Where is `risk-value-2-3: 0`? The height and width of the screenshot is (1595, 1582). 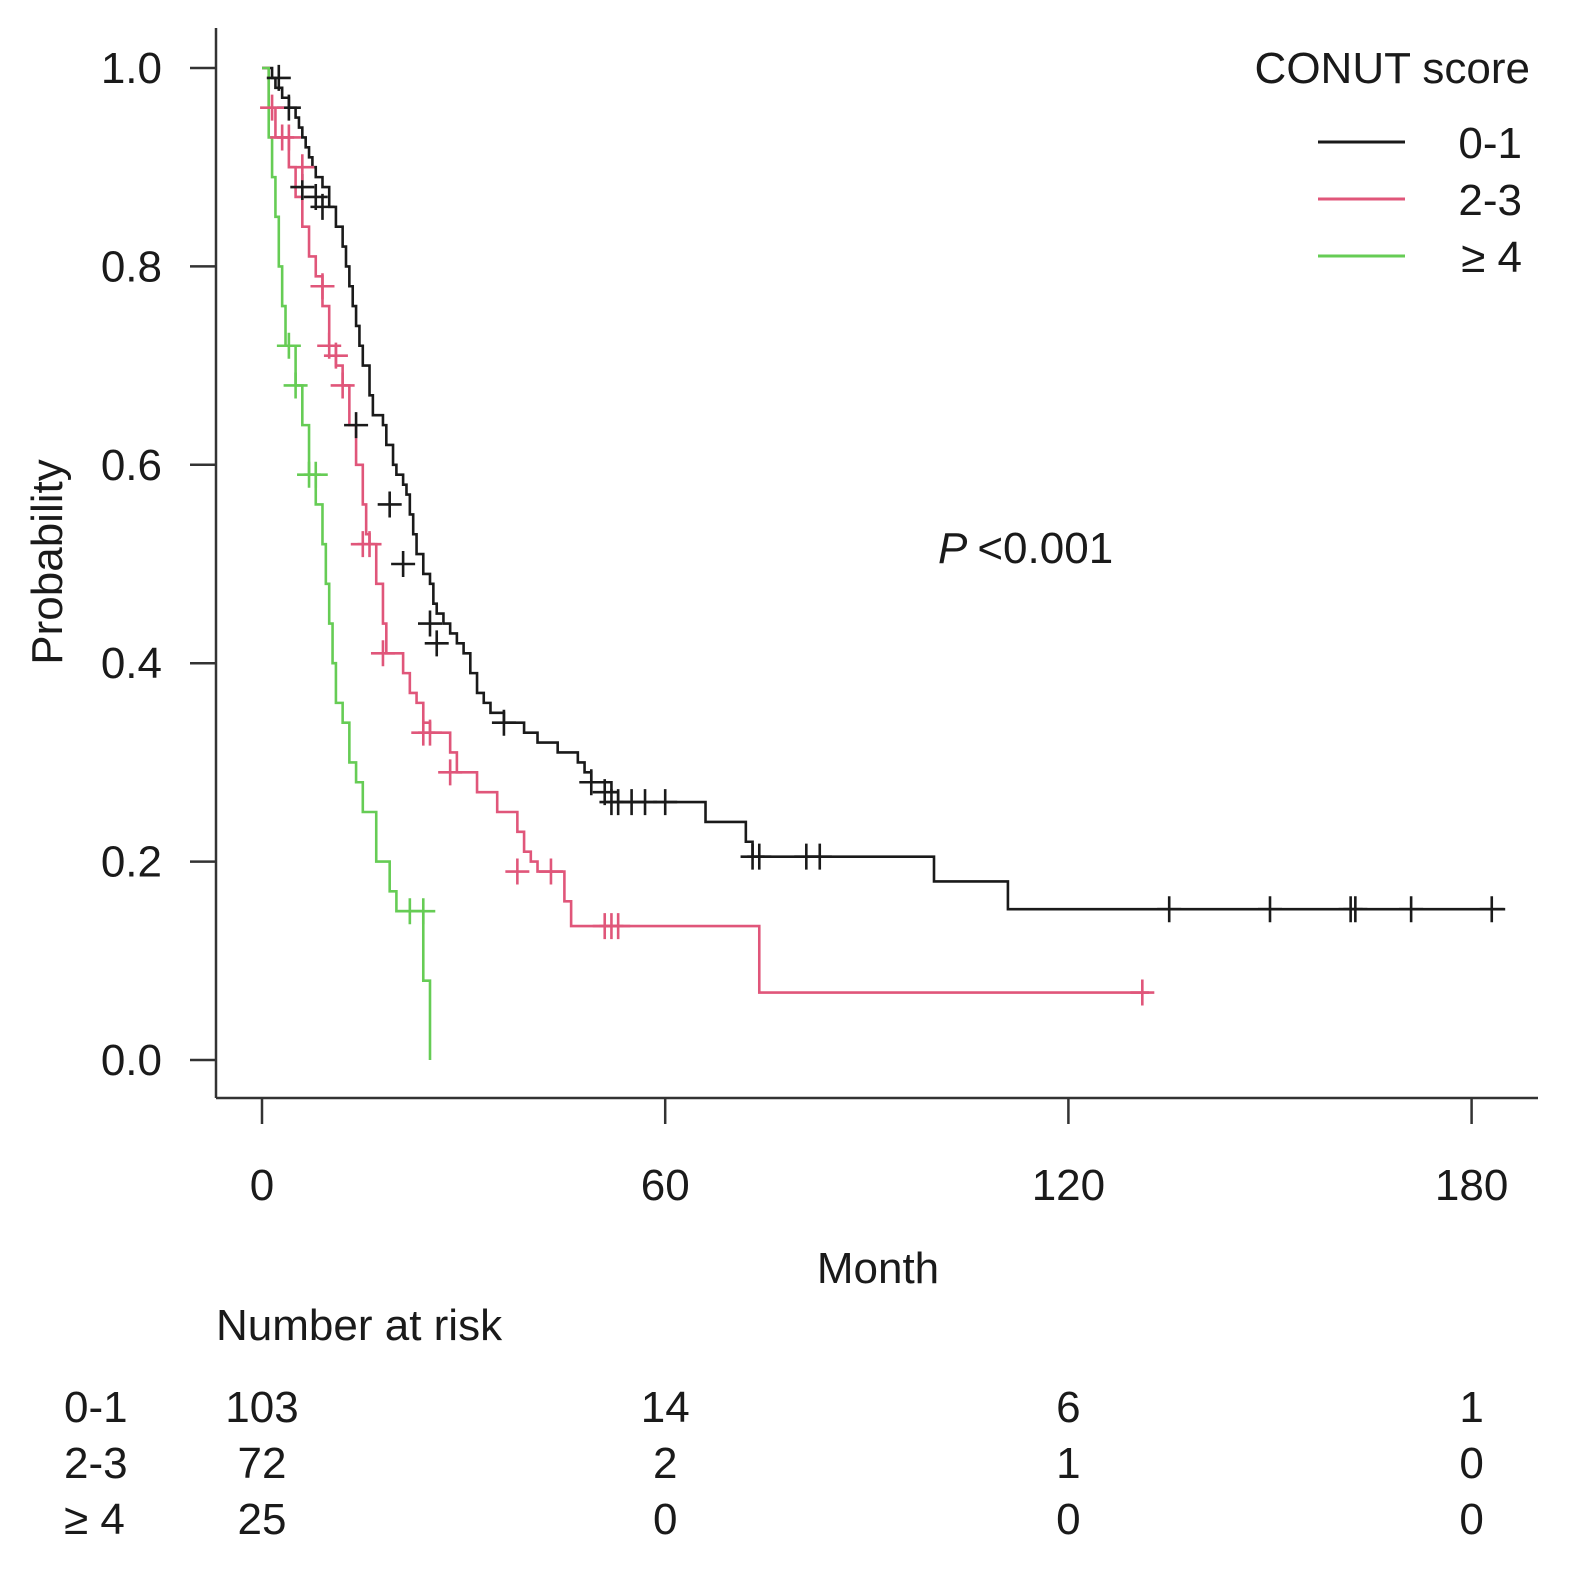
risk-value-2-3: 0 is located at coordinates (1471, 1463).